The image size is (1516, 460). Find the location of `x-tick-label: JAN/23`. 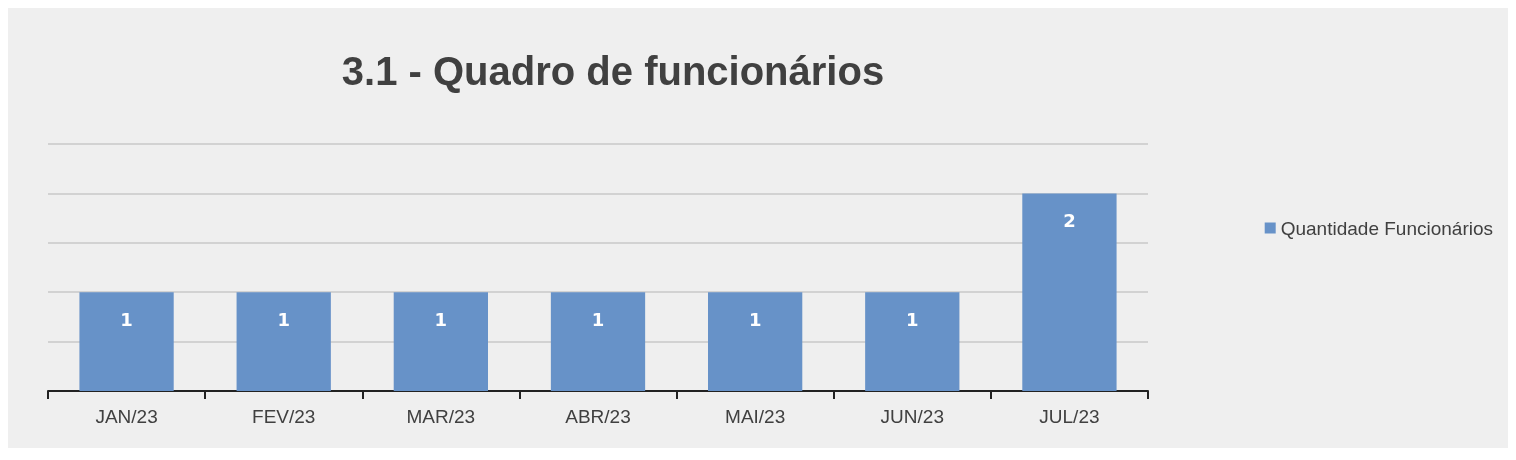

x-tick-label: JAN/23 is located at coordinates (126, 416).